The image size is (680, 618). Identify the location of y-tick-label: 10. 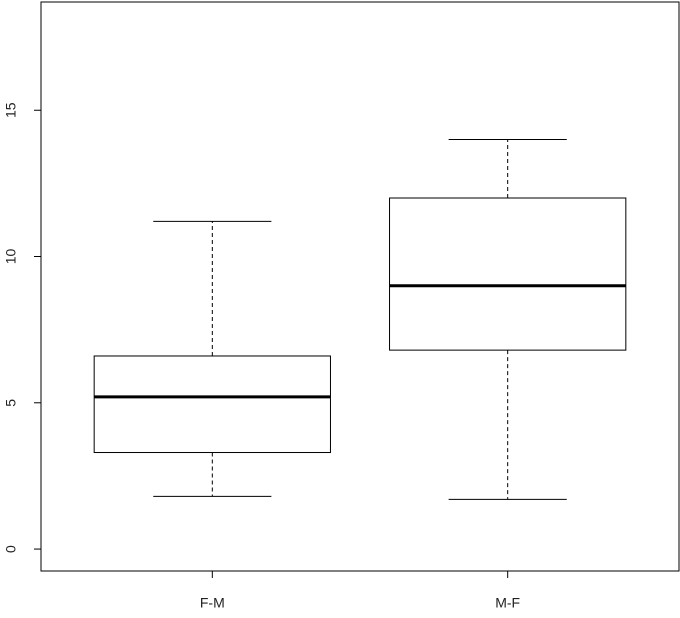
(11, 257).